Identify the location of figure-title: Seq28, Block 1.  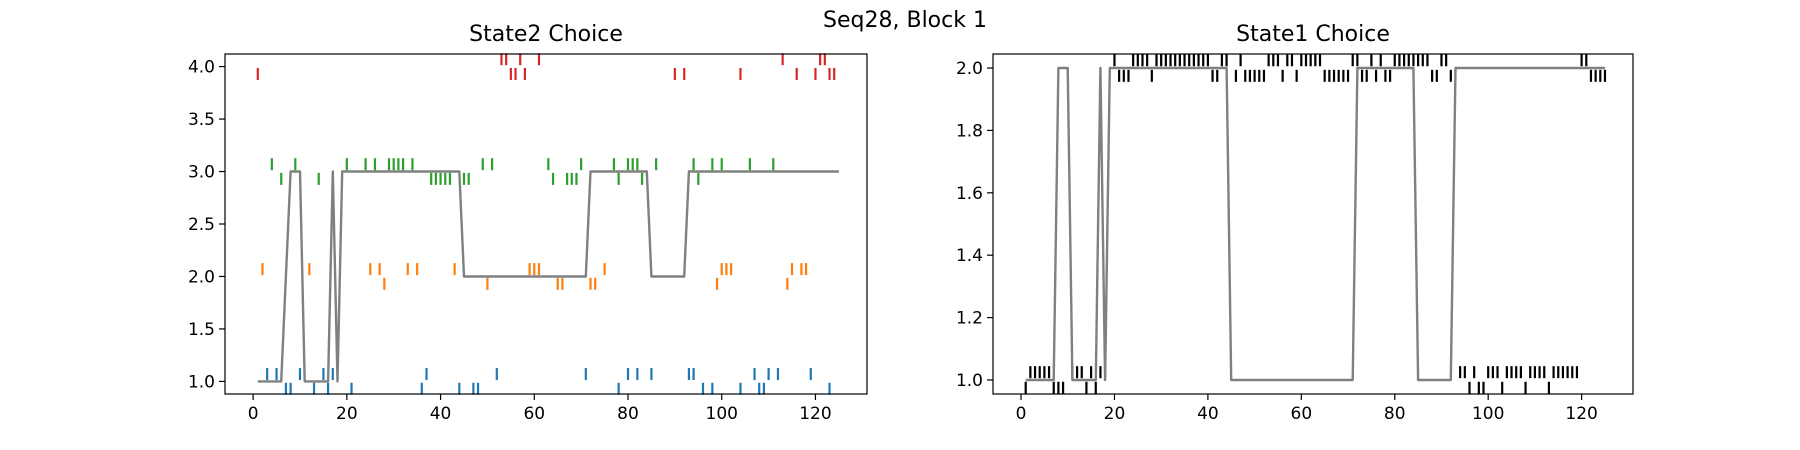
(905, 20).